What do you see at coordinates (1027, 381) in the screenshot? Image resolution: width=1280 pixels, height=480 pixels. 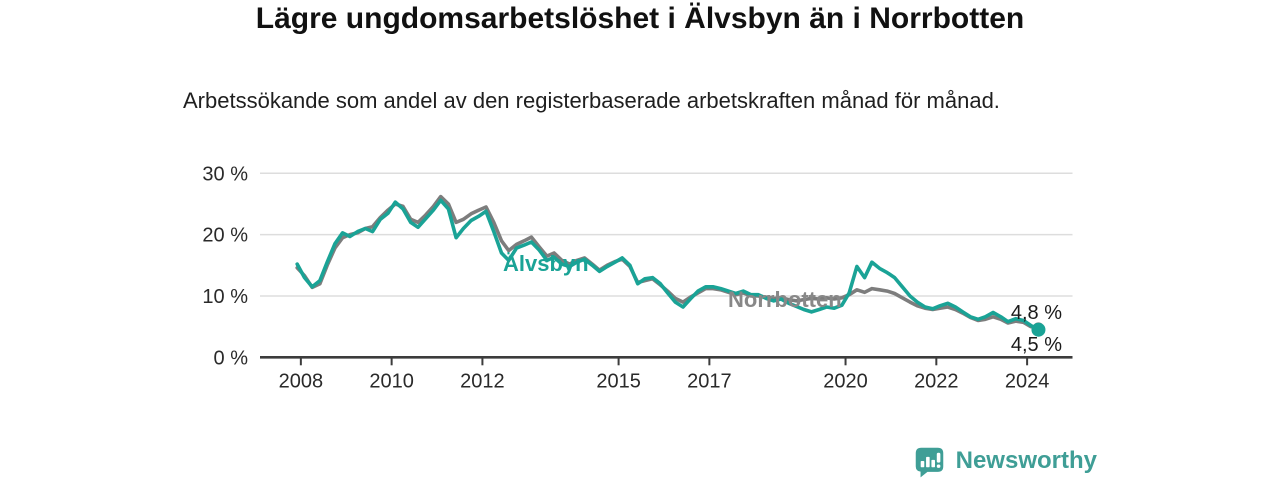 I see `x-tick-label: 2024` at bounding box center [1027, 381].